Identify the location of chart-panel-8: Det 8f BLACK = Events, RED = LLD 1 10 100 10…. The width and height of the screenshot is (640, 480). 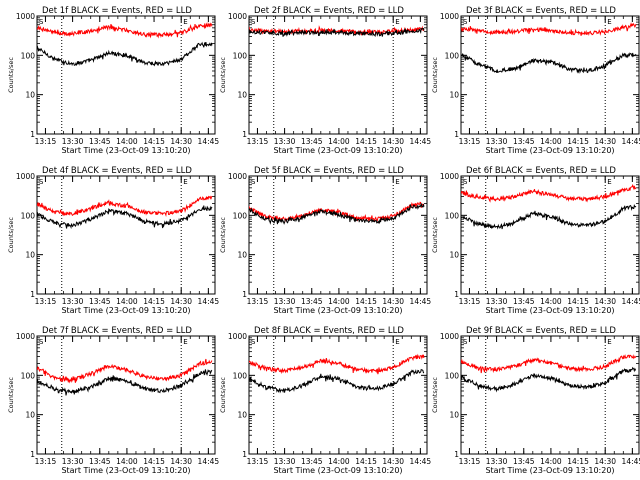
(325, 400).